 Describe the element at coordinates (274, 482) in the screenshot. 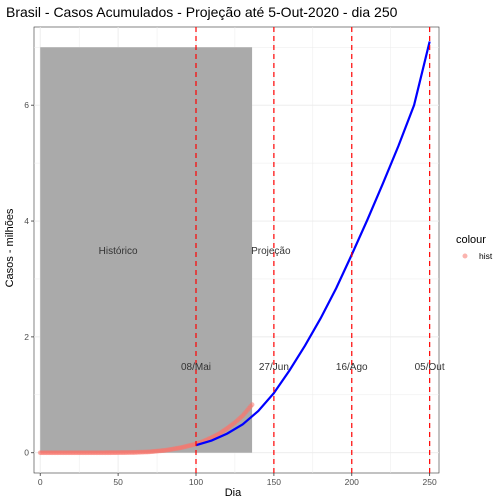

I see `x-tick-label: 150` at that location.